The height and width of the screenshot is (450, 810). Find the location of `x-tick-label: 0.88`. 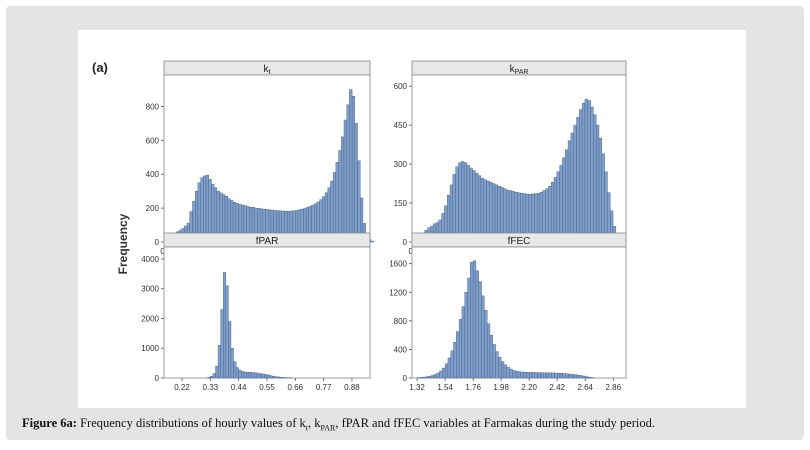

x-tick-label: 0.88 is located at coordinates (352, 387).